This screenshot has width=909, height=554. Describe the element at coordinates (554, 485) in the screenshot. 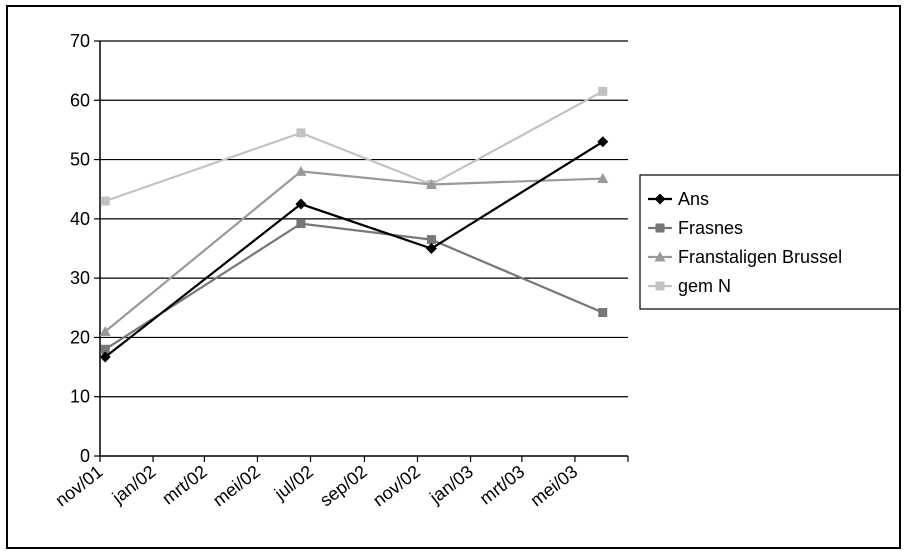

I see `x-tick-label: mei/03` at that location.